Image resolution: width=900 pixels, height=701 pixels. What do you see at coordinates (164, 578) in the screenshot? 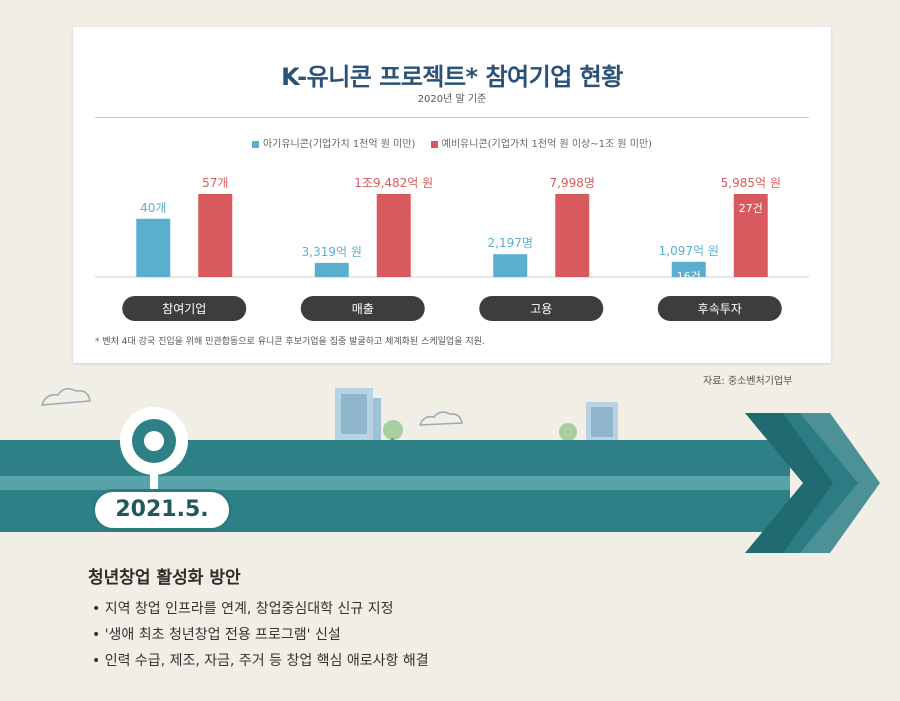
I see `section-title: 청년창업 활성화 방안` at bounding box center [164, 578].